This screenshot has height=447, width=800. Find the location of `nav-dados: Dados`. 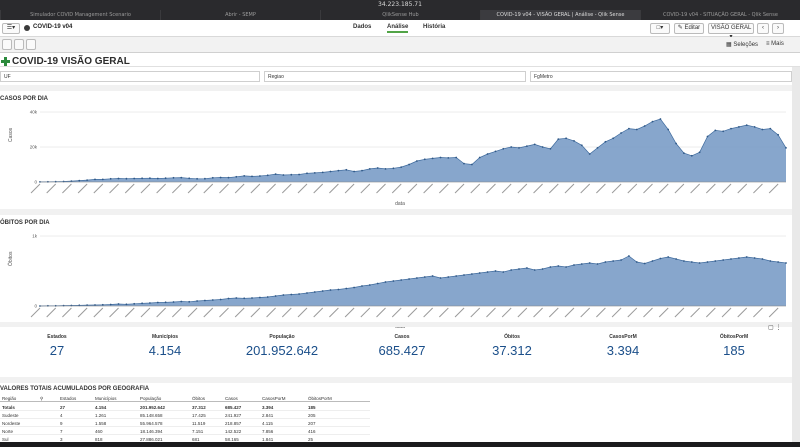

nav-dados: Dados is located at coordinates (362, 27).